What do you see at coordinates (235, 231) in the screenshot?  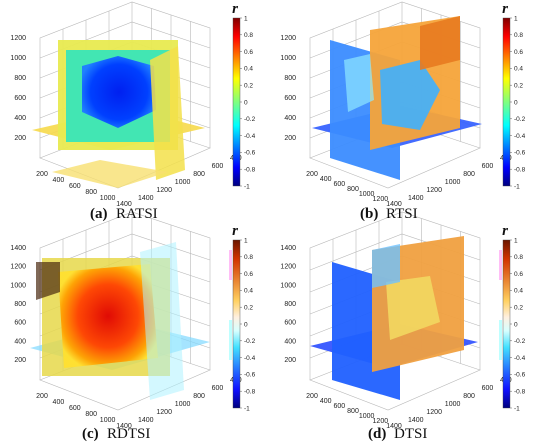 I see `panel-c-colorbar-label: r` at bounding box center [235, 231].